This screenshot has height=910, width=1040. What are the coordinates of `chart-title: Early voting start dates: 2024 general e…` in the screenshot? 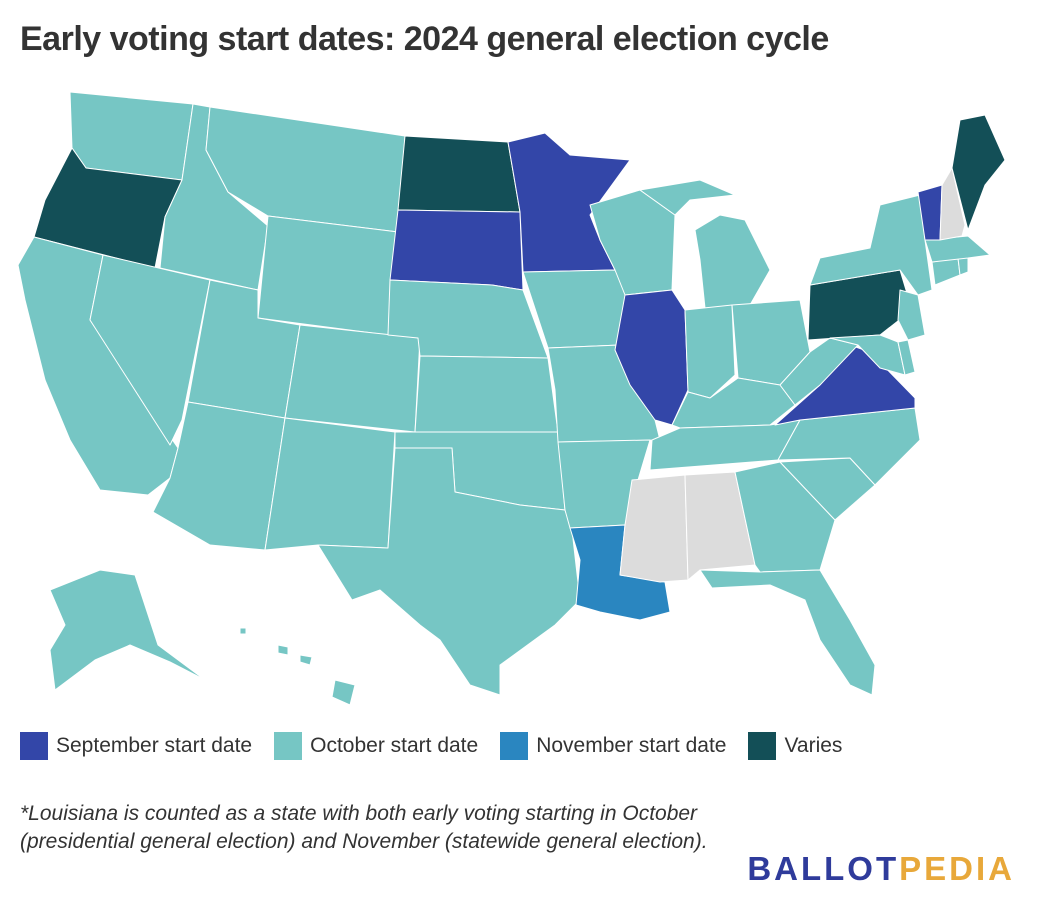 It's located at (424, 39).